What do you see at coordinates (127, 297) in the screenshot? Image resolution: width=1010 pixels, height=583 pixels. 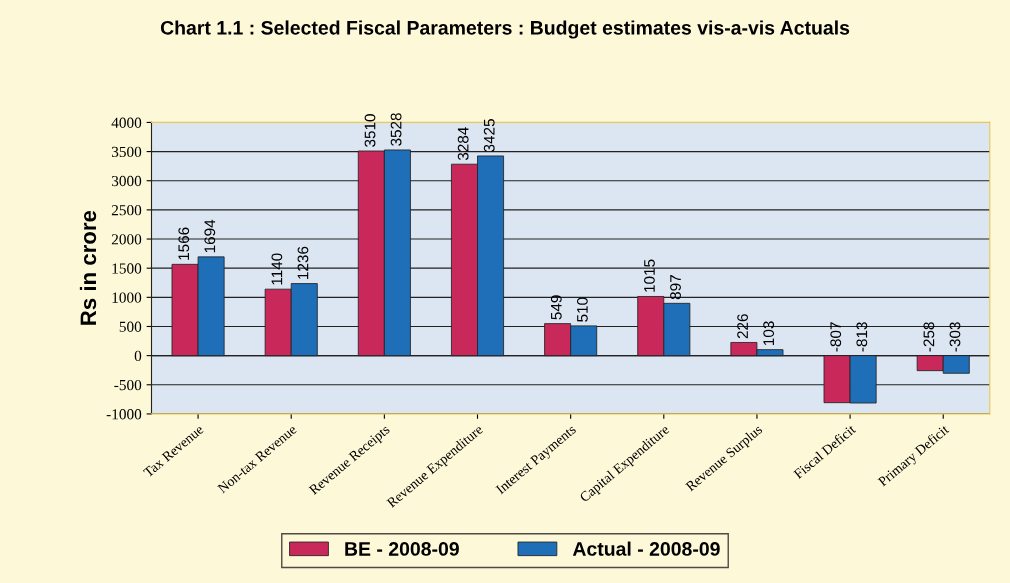 I see `y-tick-label: 1000` at bounding box center [127, 297].